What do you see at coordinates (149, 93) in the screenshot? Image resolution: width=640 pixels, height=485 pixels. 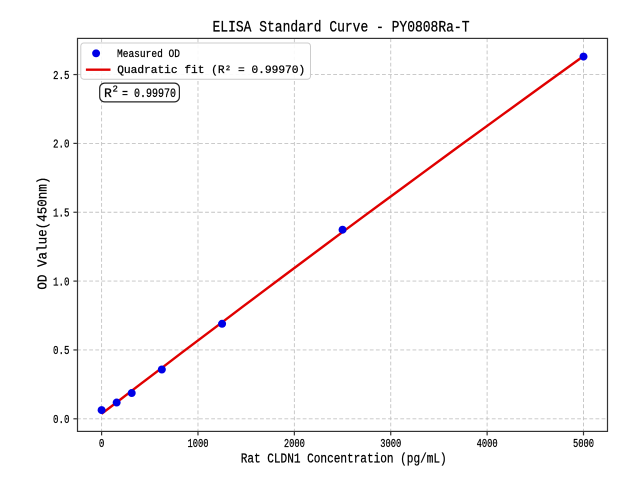 I see `svg-text: = 0.99970` at bounding box center [149, 93].